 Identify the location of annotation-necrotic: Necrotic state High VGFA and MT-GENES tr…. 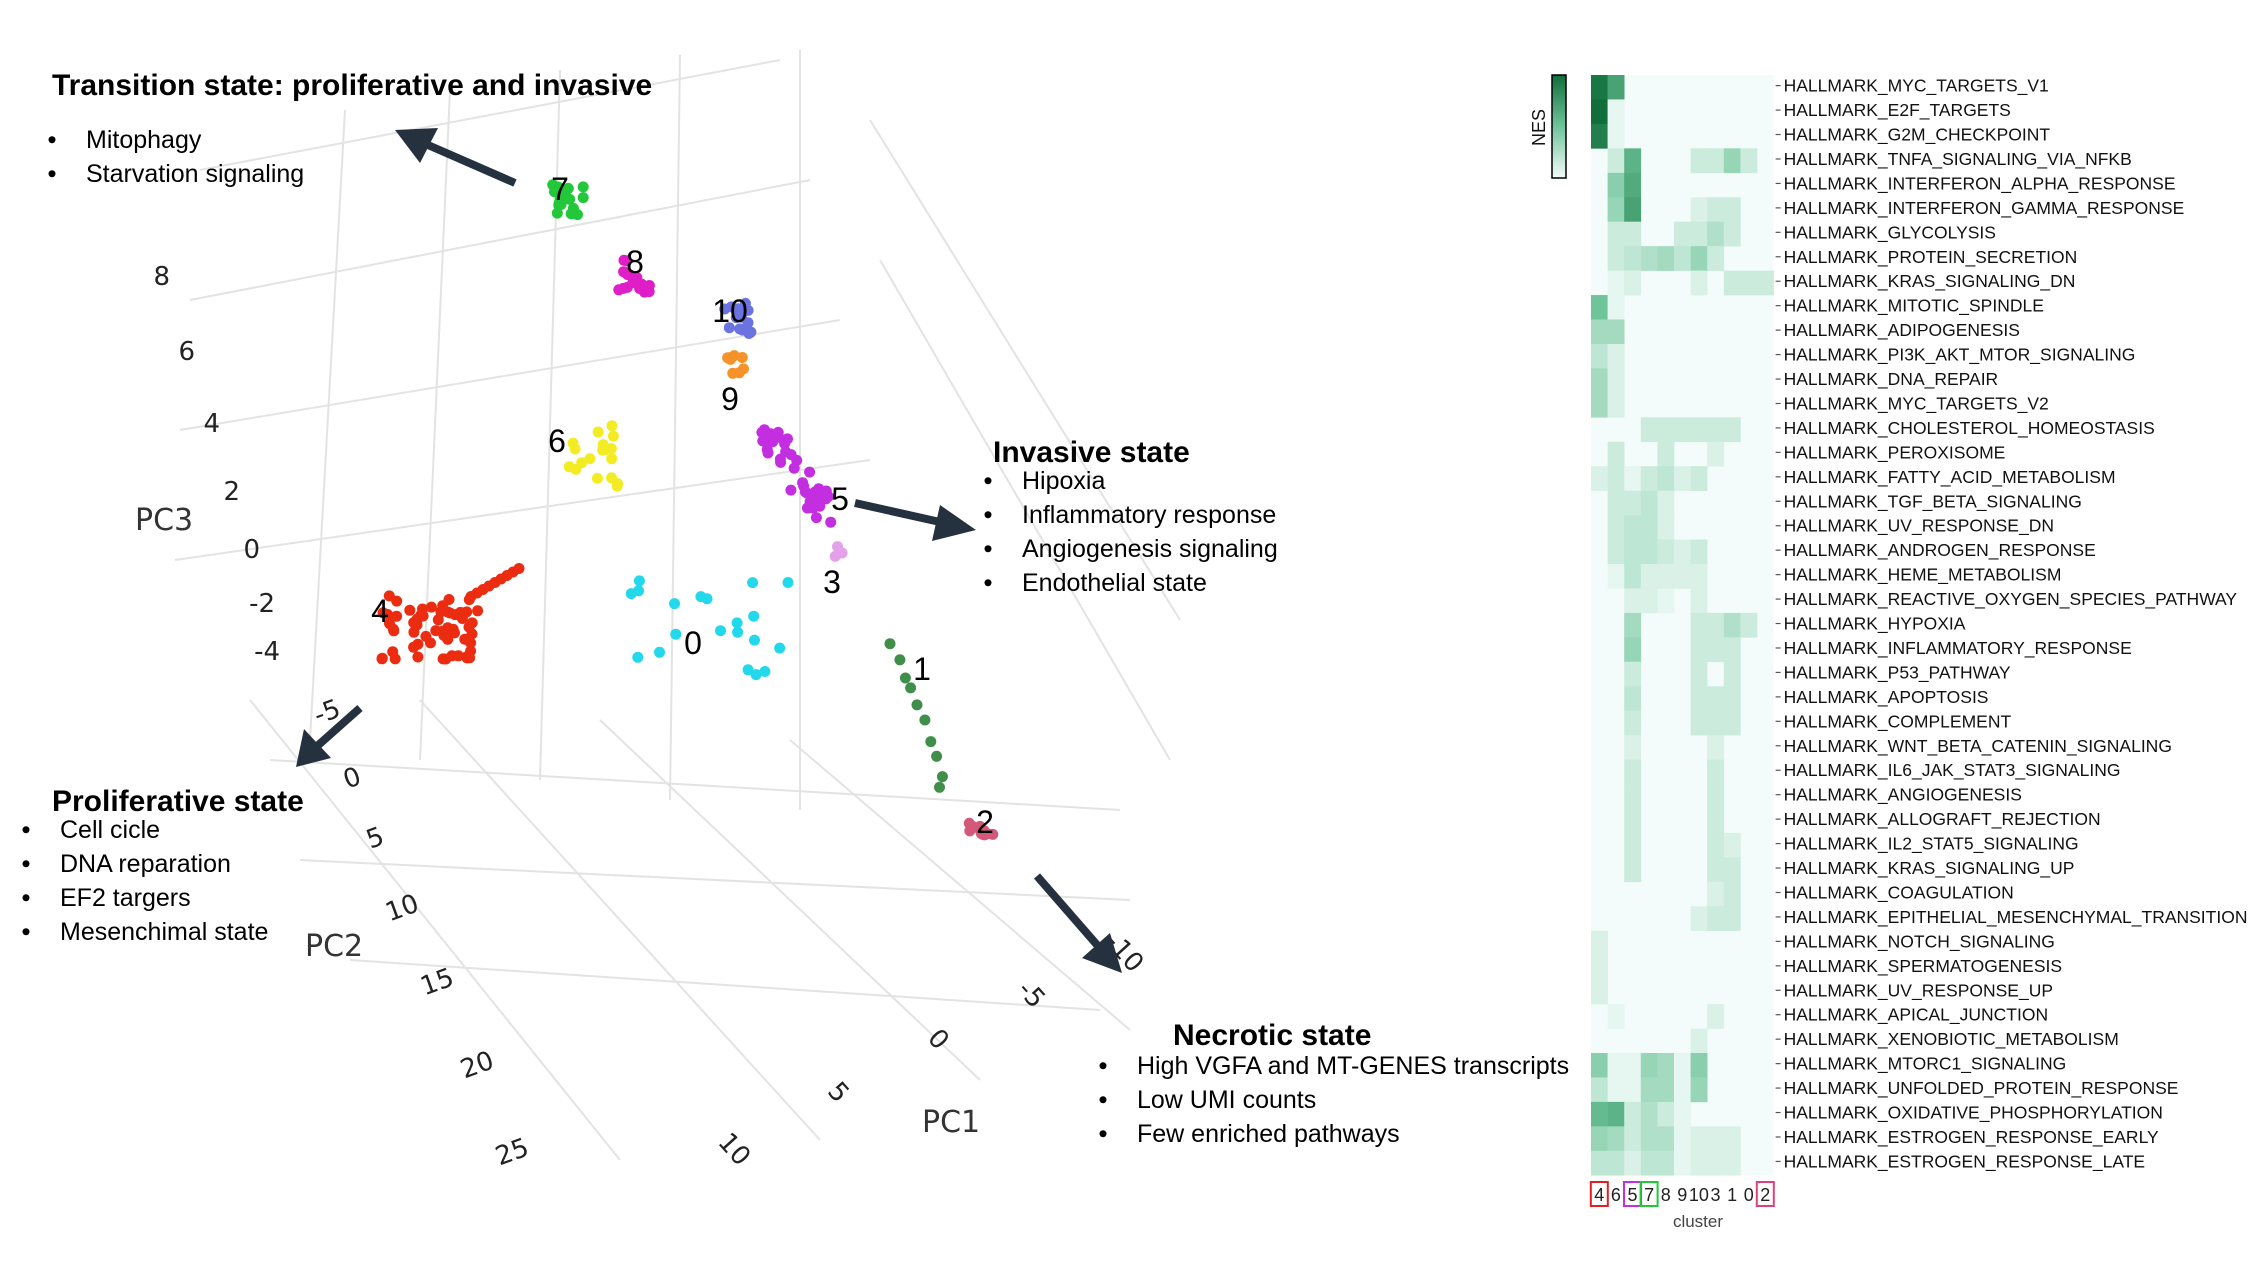
(1334, 1083).